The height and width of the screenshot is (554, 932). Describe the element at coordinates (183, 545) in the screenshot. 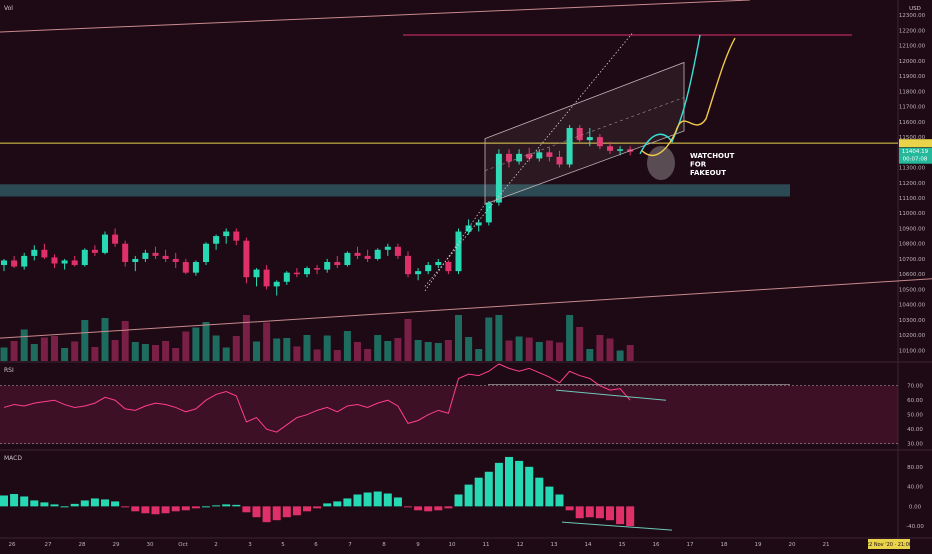

I see `x-tick-label: Oct` at that location.